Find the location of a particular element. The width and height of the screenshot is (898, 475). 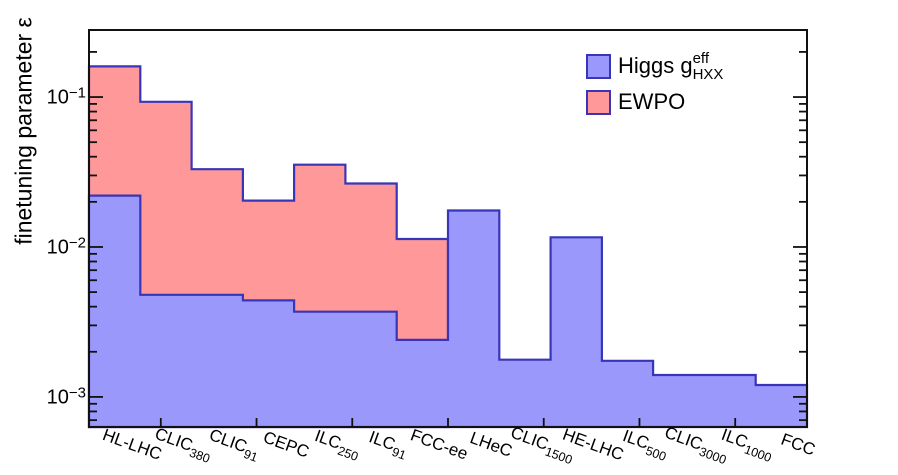

legend-entry-higgs: Higgs g eff HXX is located at coordinates (654, 66).